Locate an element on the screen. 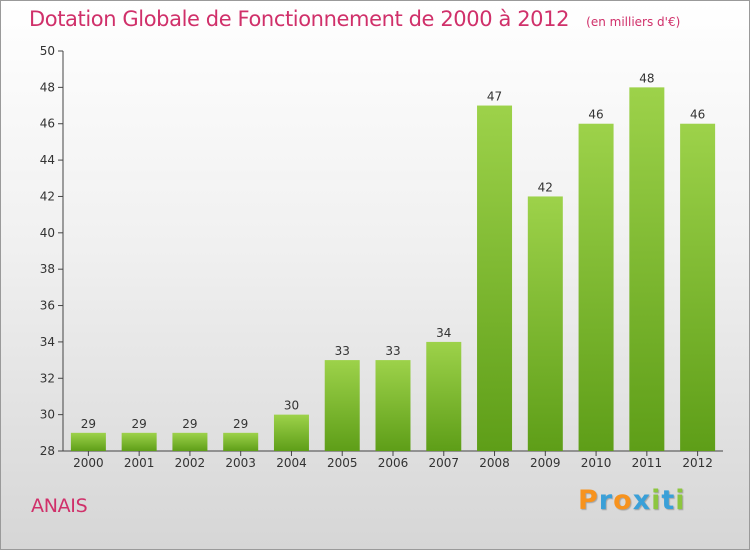  y-tick-label: 50 is located at coordinates (47, 51).